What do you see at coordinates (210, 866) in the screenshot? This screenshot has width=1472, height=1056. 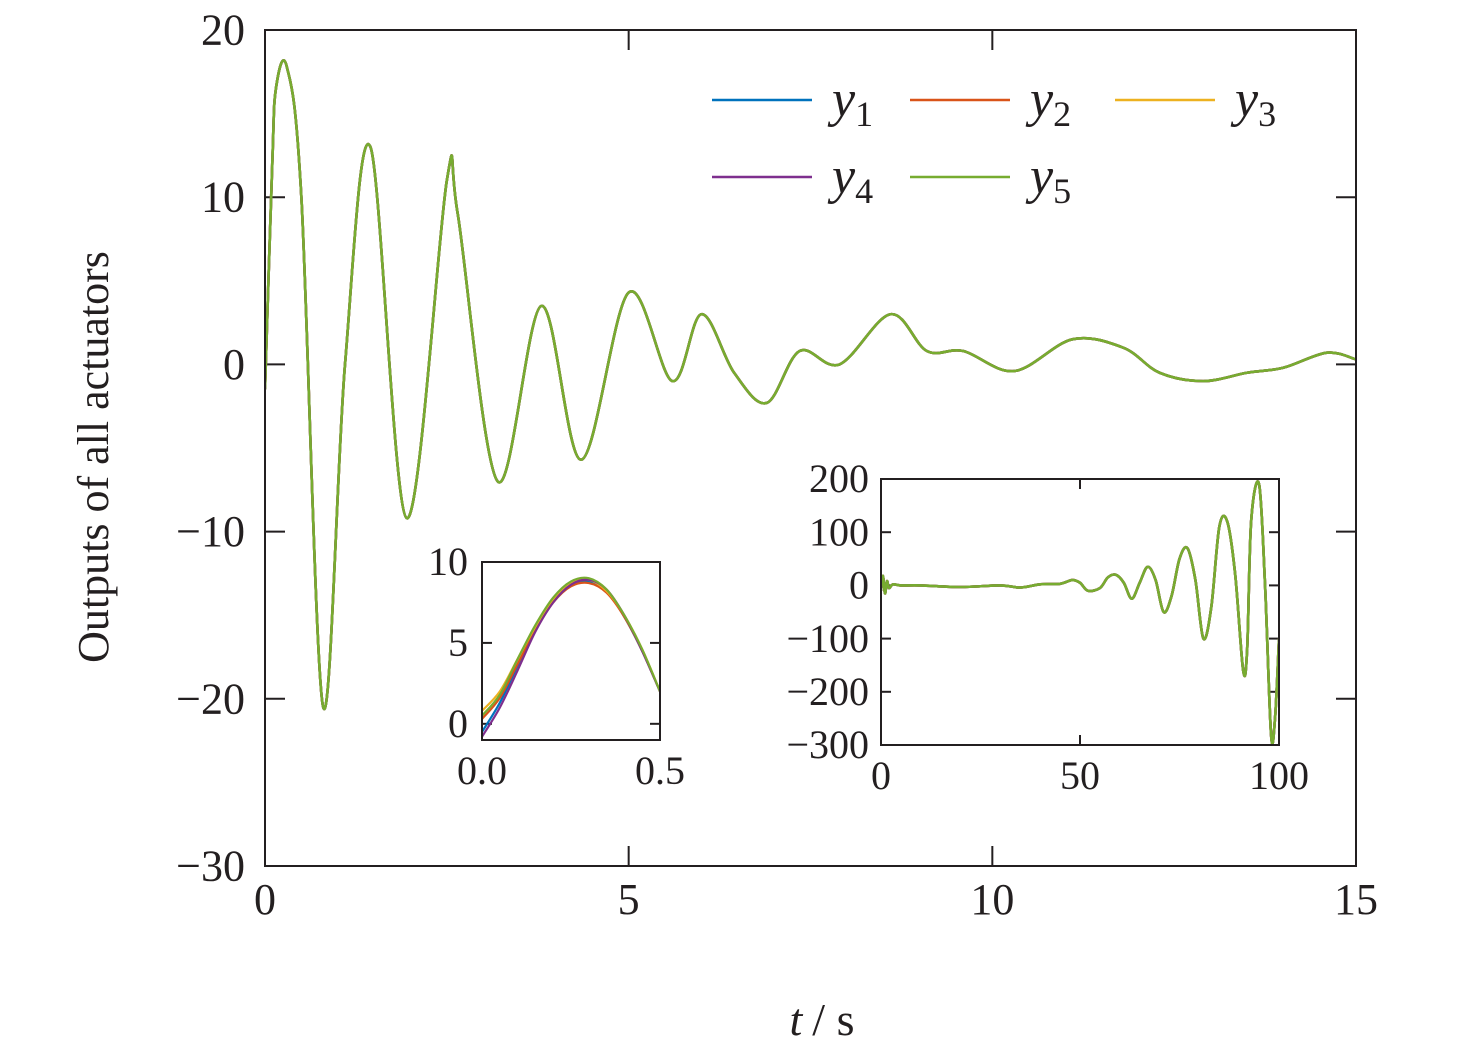 I see `y-tick-label: −30` at bounding box center [210, 866].